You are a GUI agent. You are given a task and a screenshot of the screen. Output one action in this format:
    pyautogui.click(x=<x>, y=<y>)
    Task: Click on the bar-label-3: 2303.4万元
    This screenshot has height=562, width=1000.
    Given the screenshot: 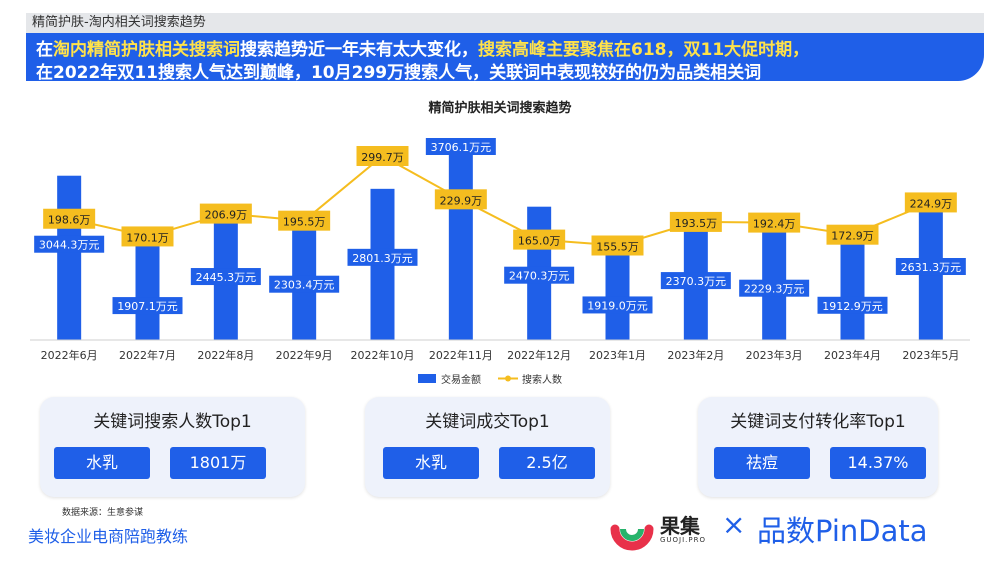 What is the action you would take?
    pyautogui.click(x=304, y=285)
    